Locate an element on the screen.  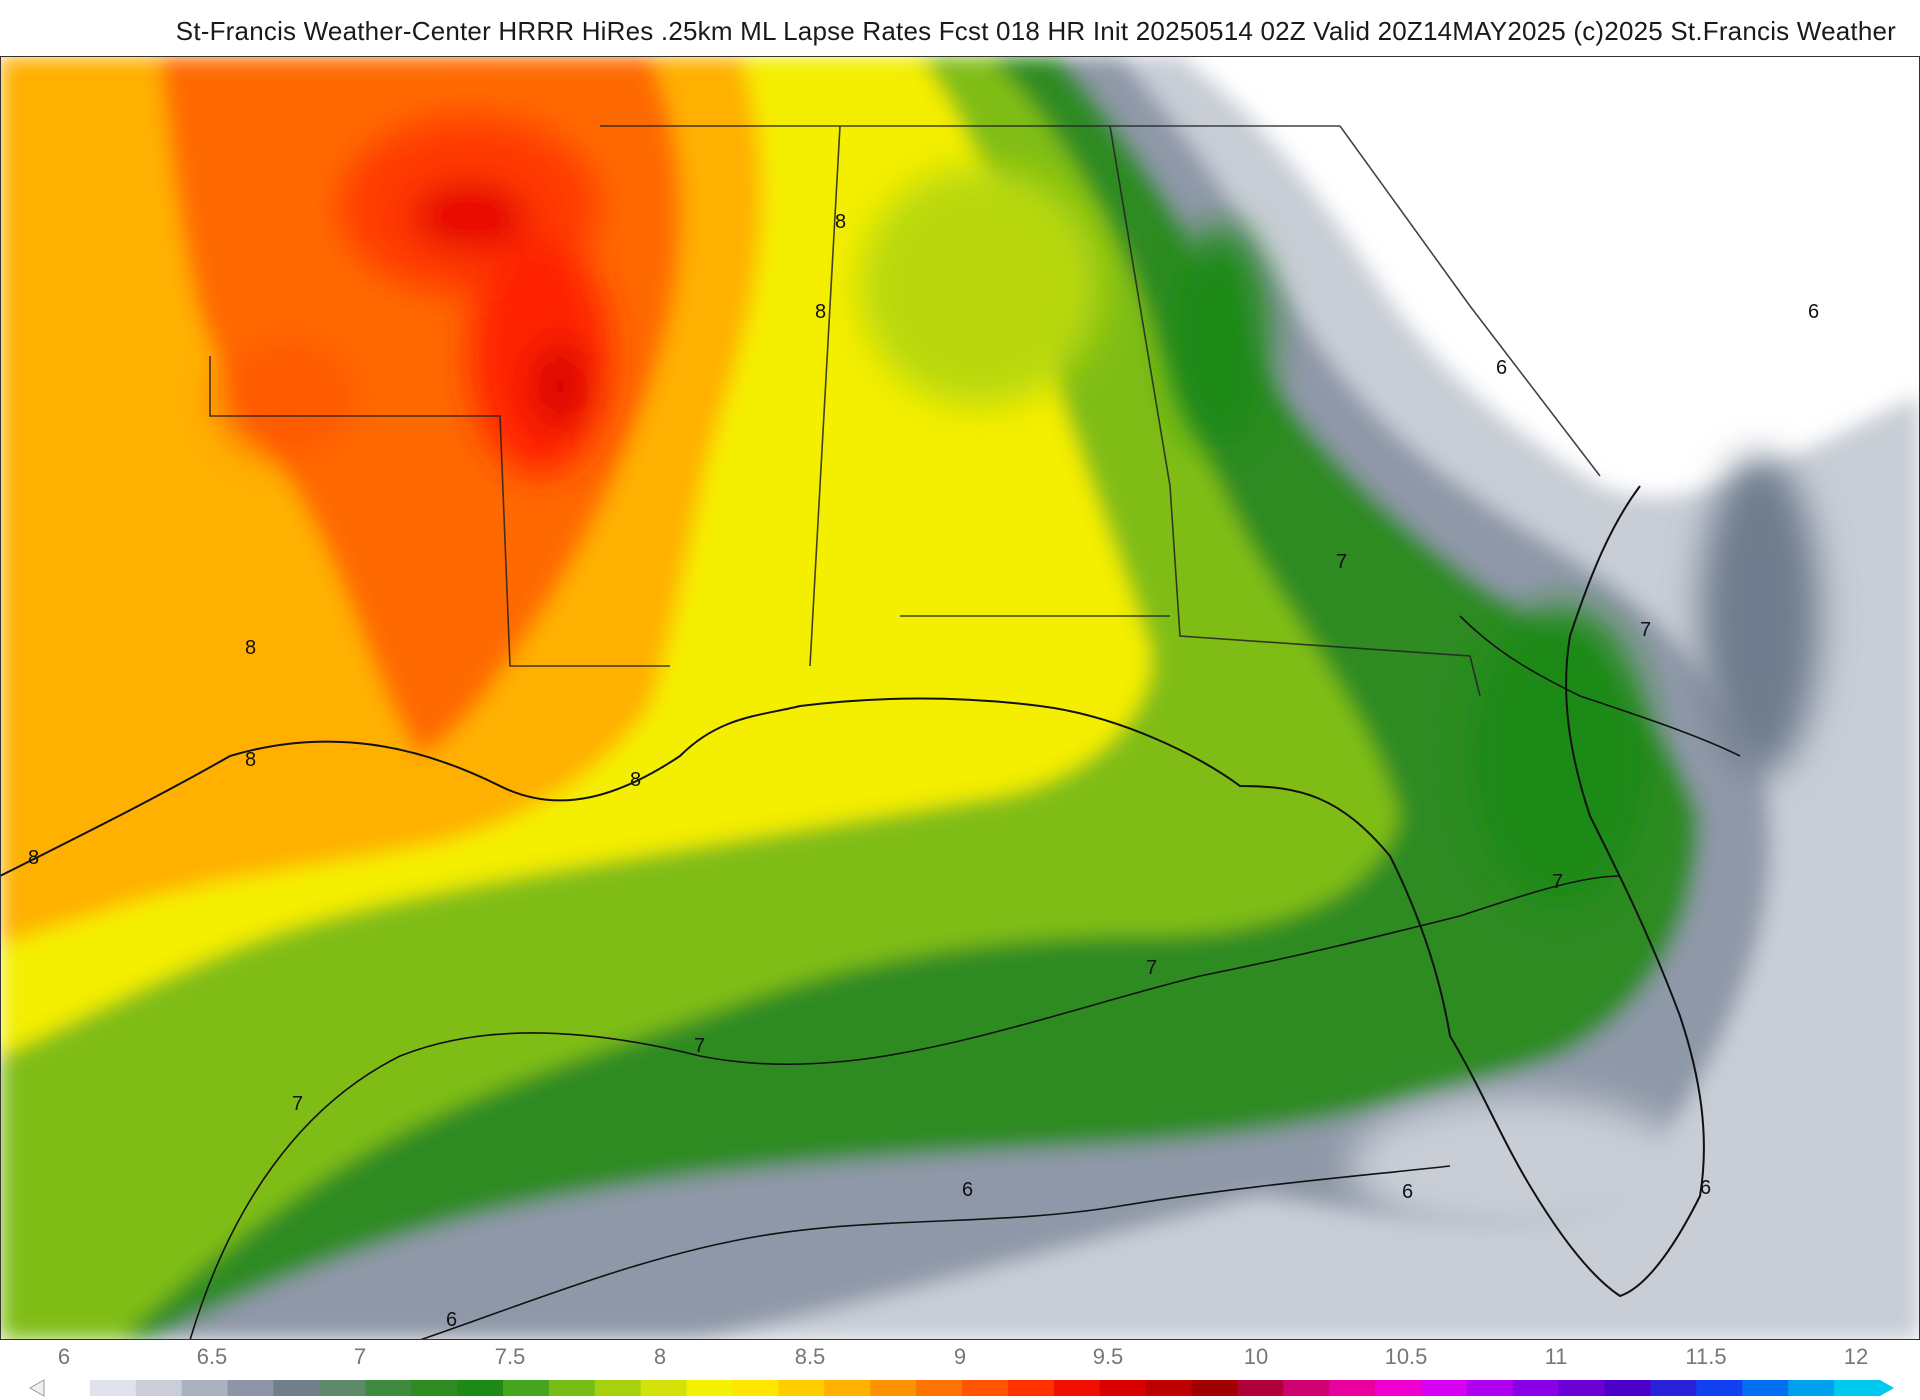
colorbar-gradient is located at coordinates (961, 1388).